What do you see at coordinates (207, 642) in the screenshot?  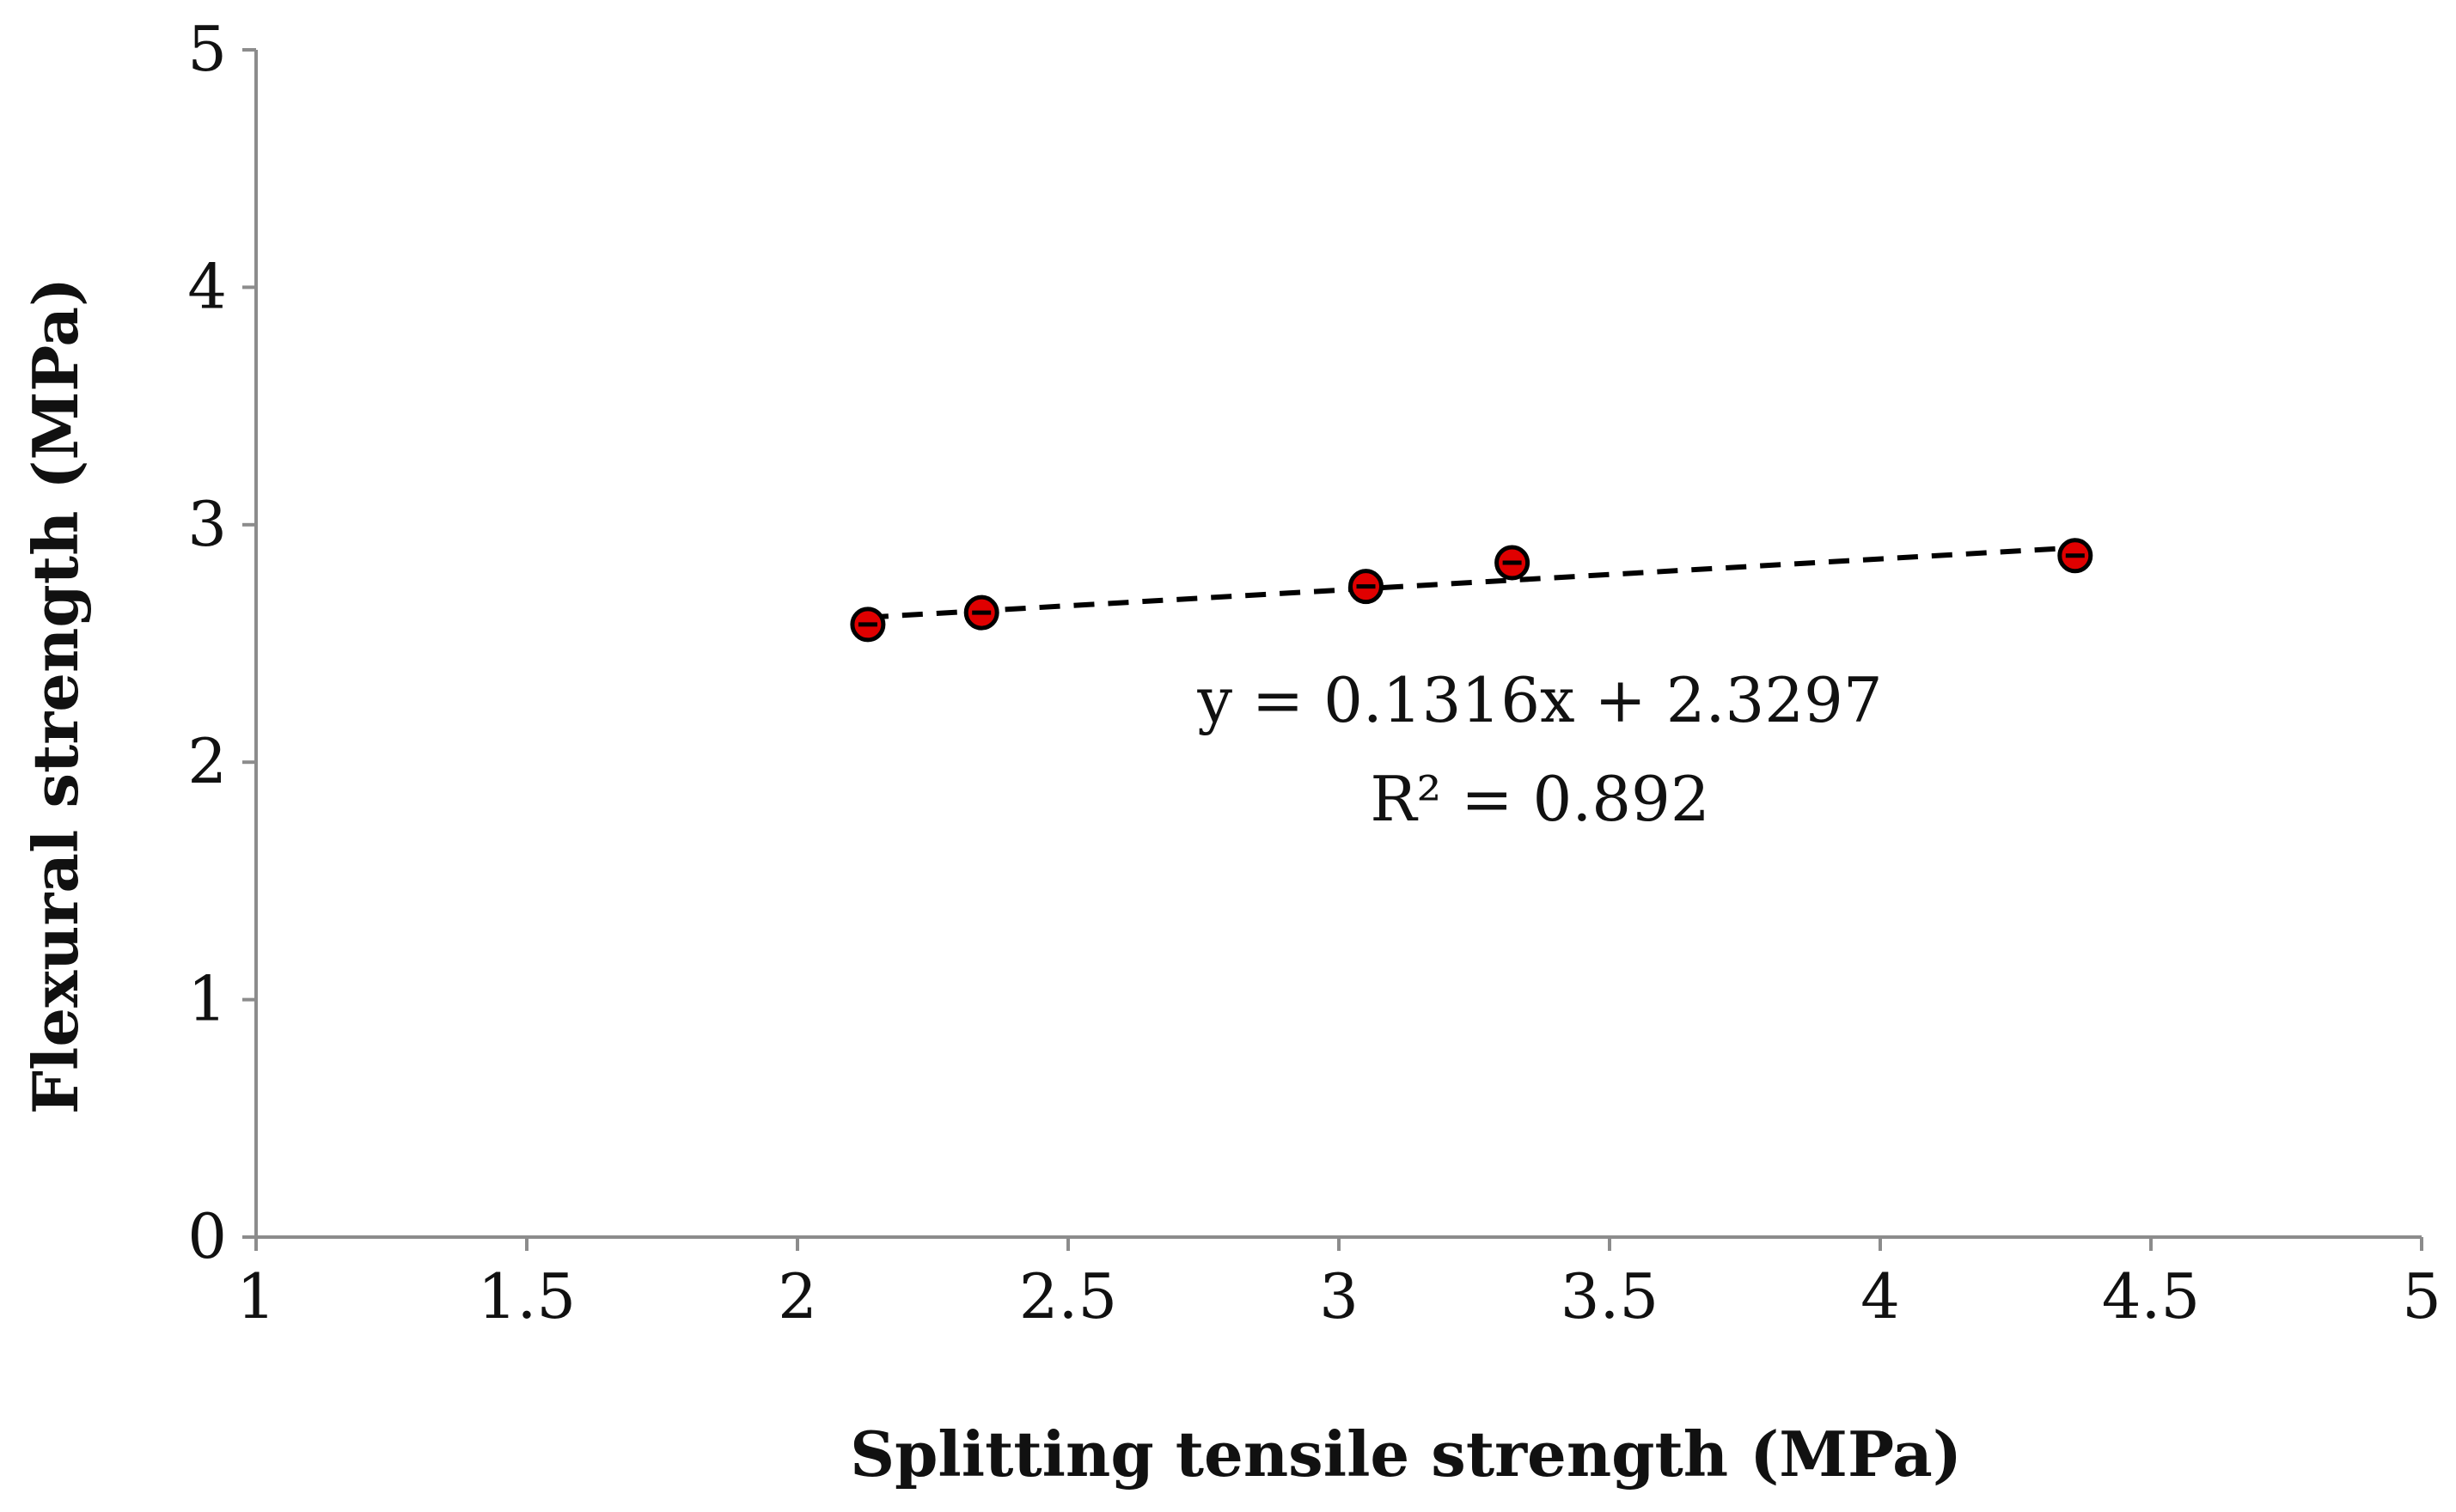 I see `y-tick-labels: 0 1 2 3 4 5` at bounding box center [207, 642].